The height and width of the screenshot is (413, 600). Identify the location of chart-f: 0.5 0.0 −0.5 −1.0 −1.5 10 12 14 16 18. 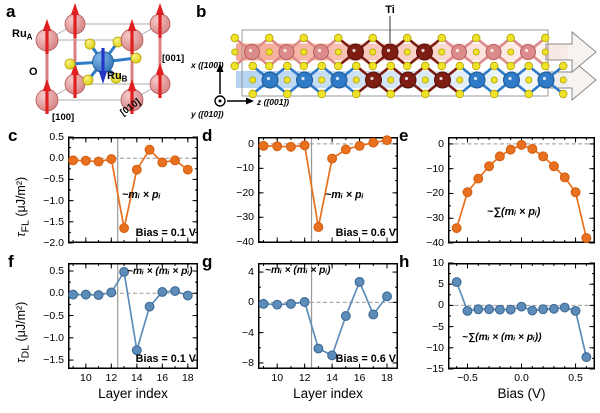
(120, 323).